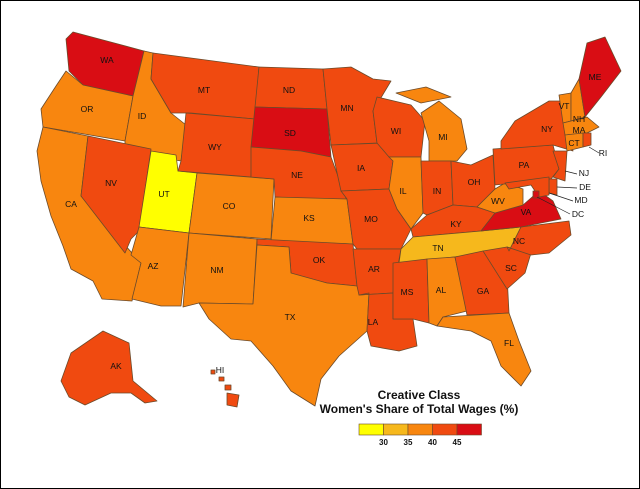 The image size is (640, 489). What do you see at coordinates (420, 442) in the screenshot?
I see `legend-ticks: 30 35 40 45` at bounding box center [420, 442].